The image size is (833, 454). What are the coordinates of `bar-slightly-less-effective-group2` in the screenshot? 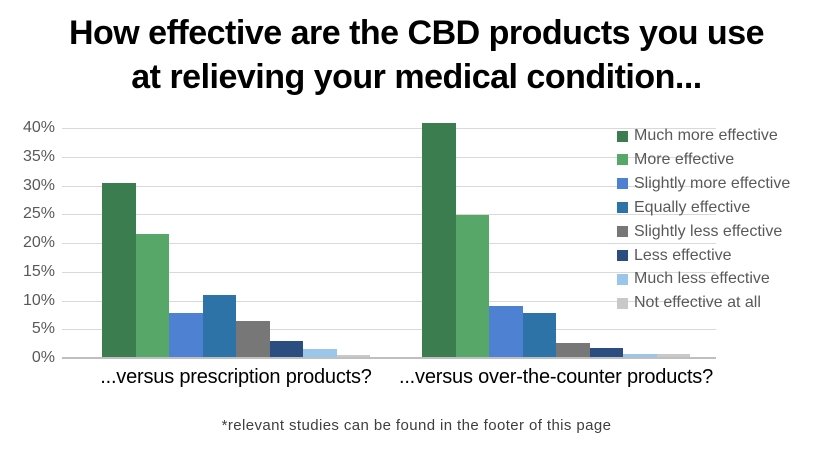 It's located at (573, 351).